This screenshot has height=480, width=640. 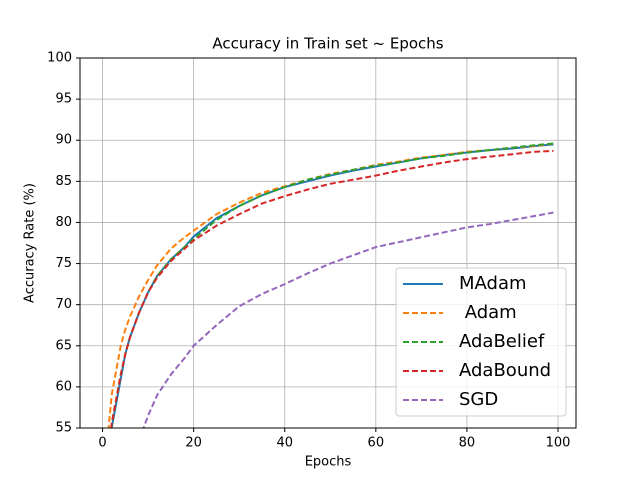 I want to click on legend-label: MAdam, so click(x=493, y=283).